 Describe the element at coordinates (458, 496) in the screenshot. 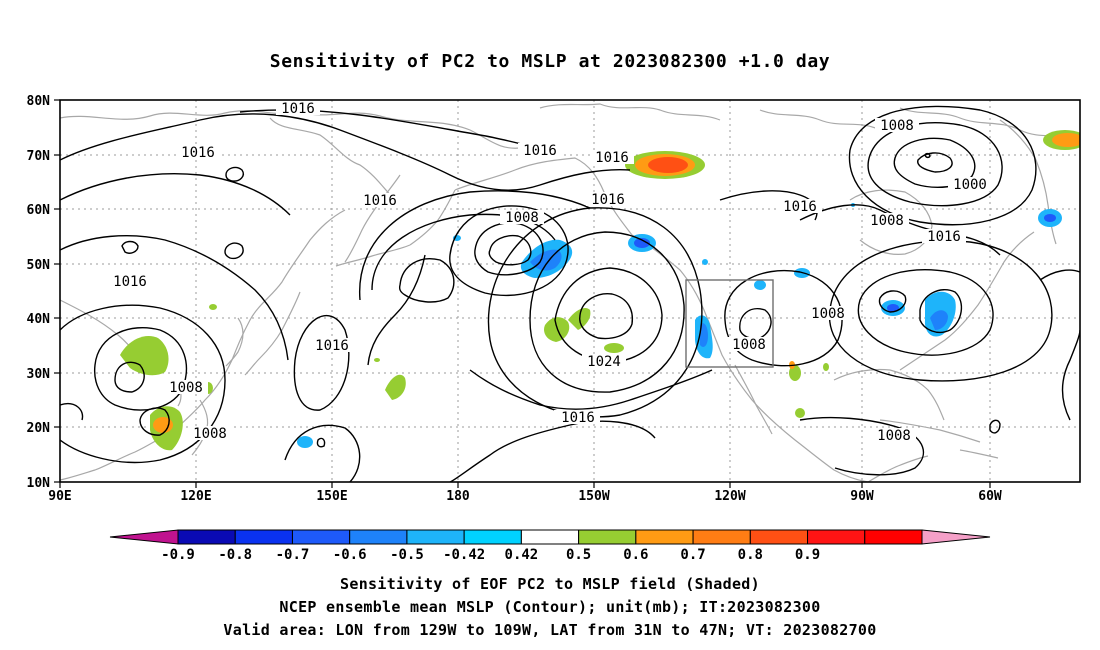

I see `lon-label: 180` at that location.